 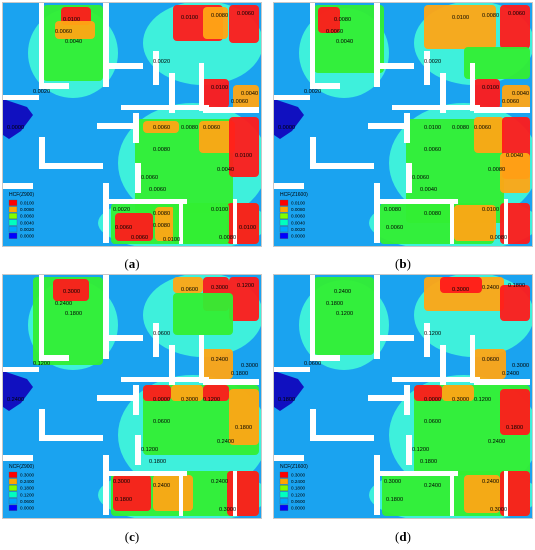 I want to click on legend-value: 0.0600, so click(x=27, y=501).